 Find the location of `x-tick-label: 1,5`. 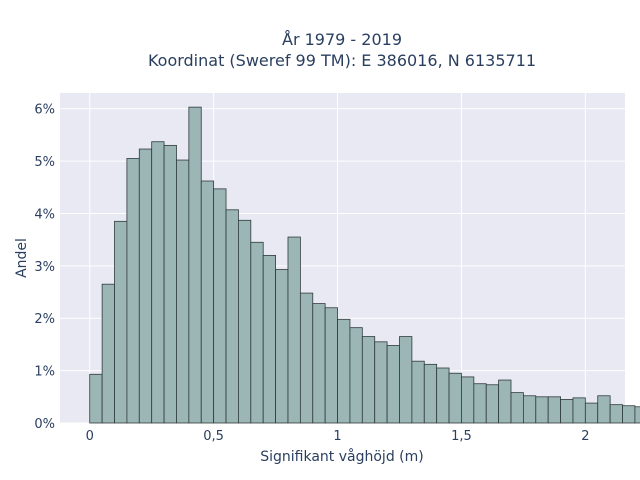

x-tick-label: 1,5 is located at coordinates (461, 436).